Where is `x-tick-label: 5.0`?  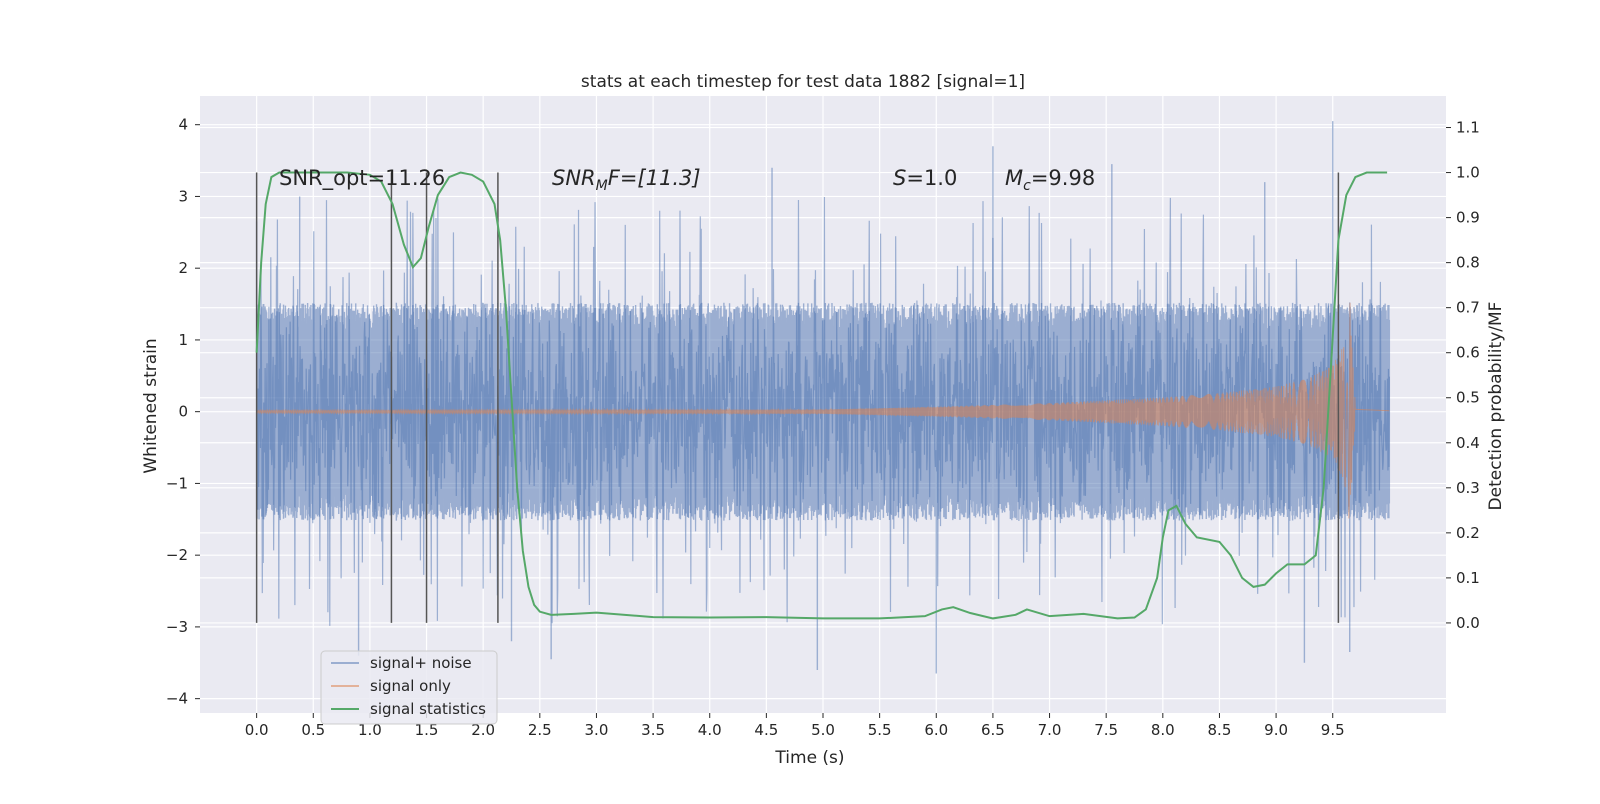
x-tick-label: 5.0 is located at coordinates (823, 730).